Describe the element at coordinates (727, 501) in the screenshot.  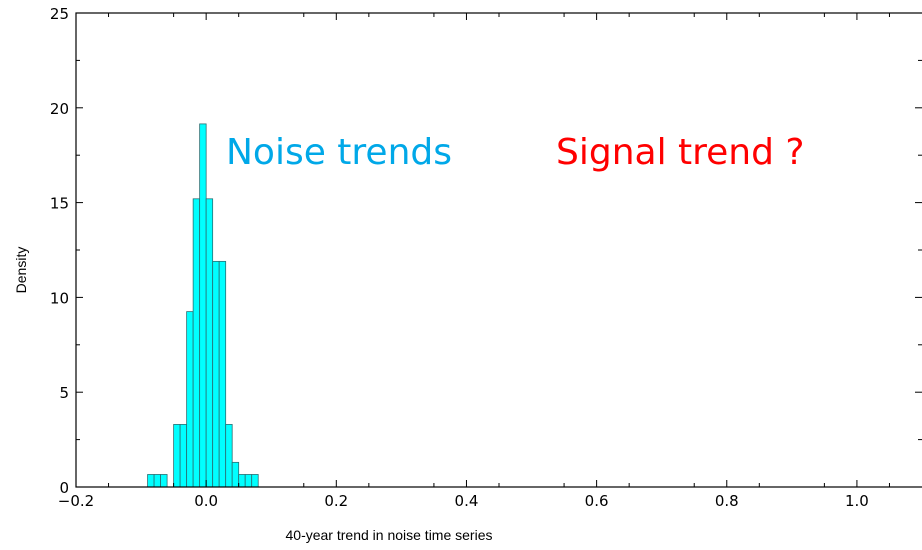
I see `x-tick-label: 0.8` at that location.